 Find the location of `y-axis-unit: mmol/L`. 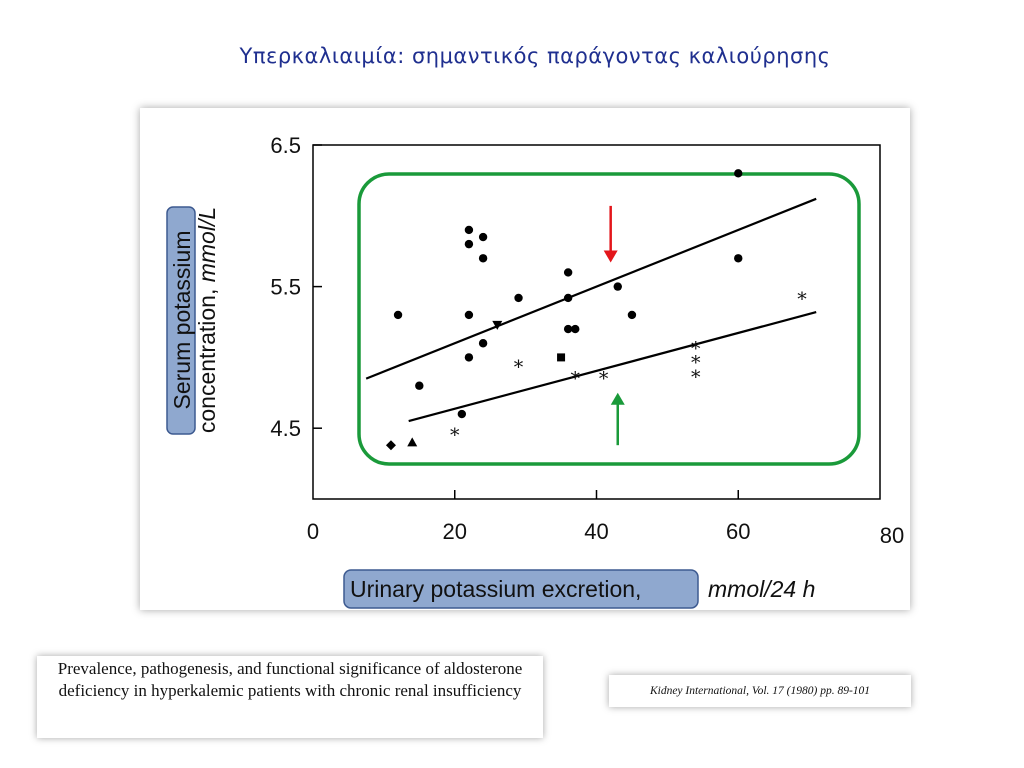

y-axis-unit: mmol/L is located at coordinates (207, 244).